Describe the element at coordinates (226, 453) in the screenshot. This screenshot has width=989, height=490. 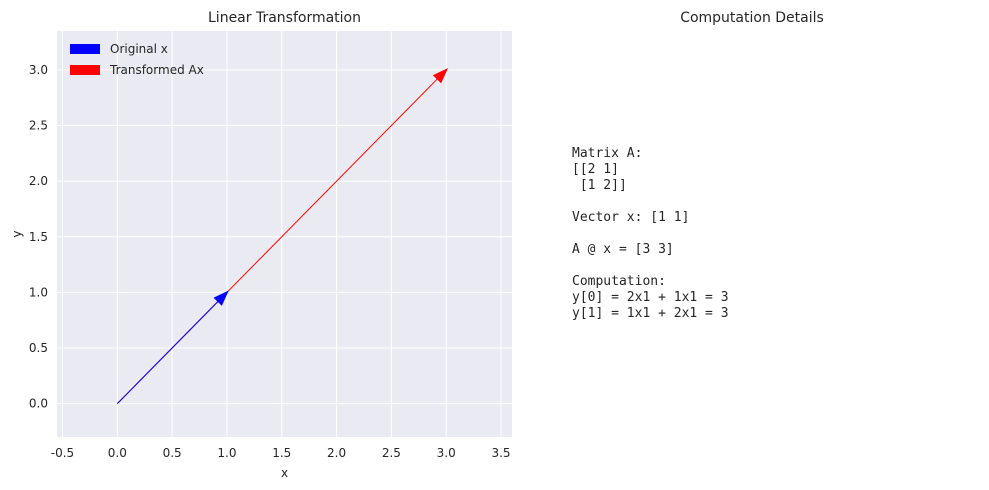
I see `x-tick-label: 1.0` at that location.